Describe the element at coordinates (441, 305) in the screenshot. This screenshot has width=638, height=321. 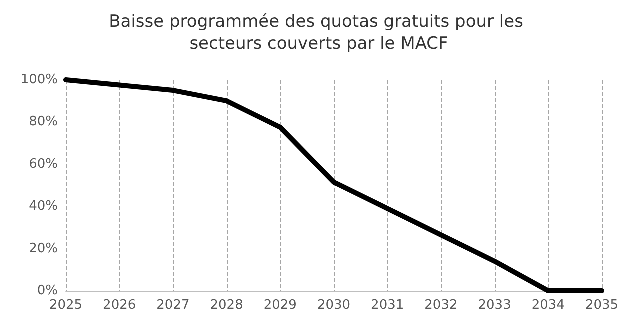
I see `x-tick-label: 2032` at that location.